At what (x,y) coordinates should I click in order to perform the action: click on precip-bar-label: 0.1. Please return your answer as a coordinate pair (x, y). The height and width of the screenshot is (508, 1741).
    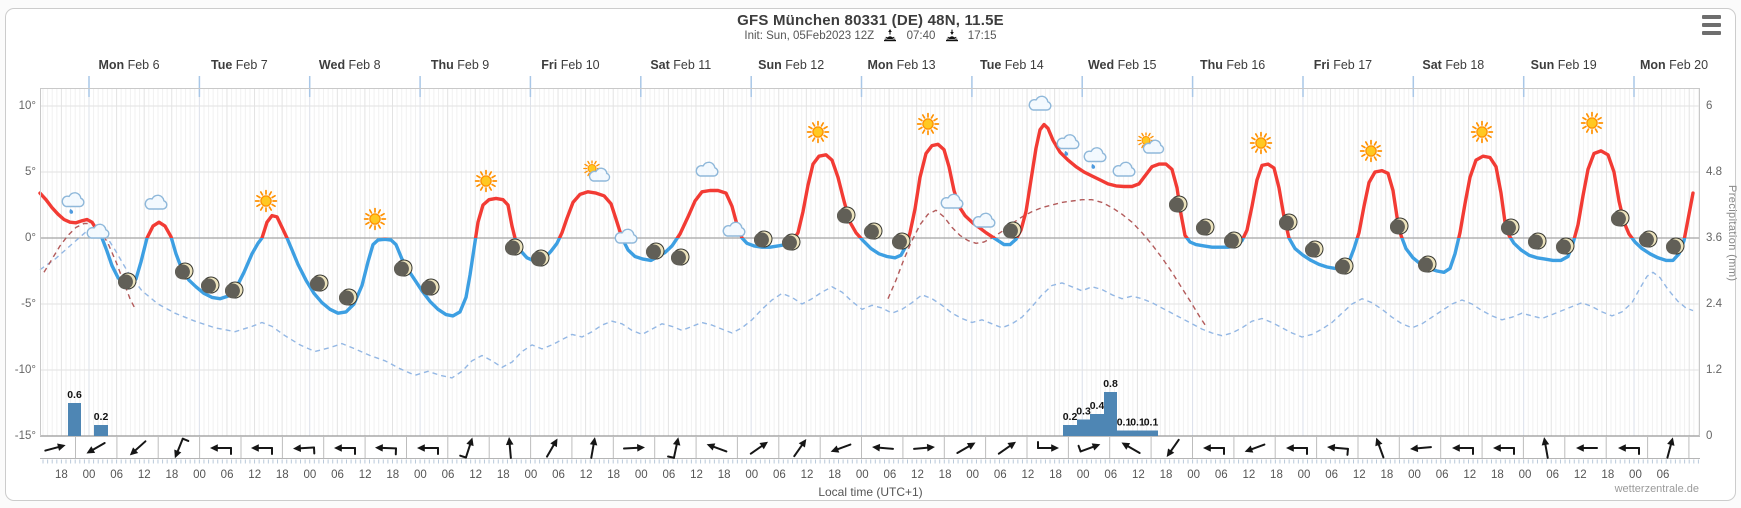
    Looking at the image, I should click on (1124, 423).